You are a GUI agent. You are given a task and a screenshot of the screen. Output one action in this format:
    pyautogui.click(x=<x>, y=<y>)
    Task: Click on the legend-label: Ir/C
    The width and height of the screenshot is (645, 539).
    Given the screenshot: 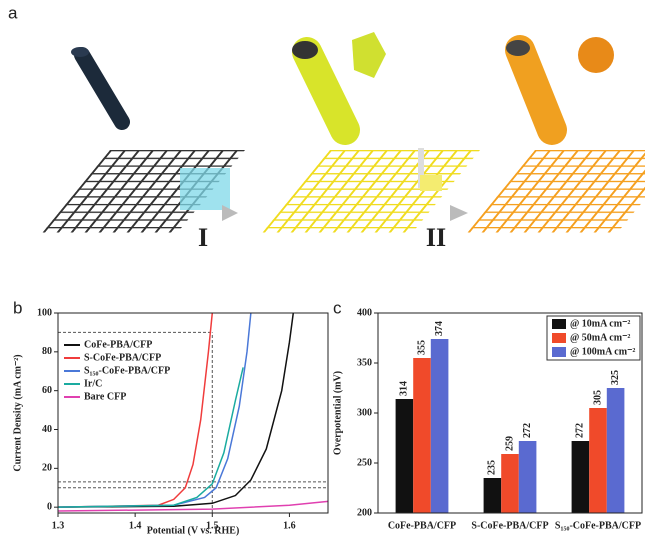 What is the action you would take?
    pyautogui.click(x=93, y=383)
    